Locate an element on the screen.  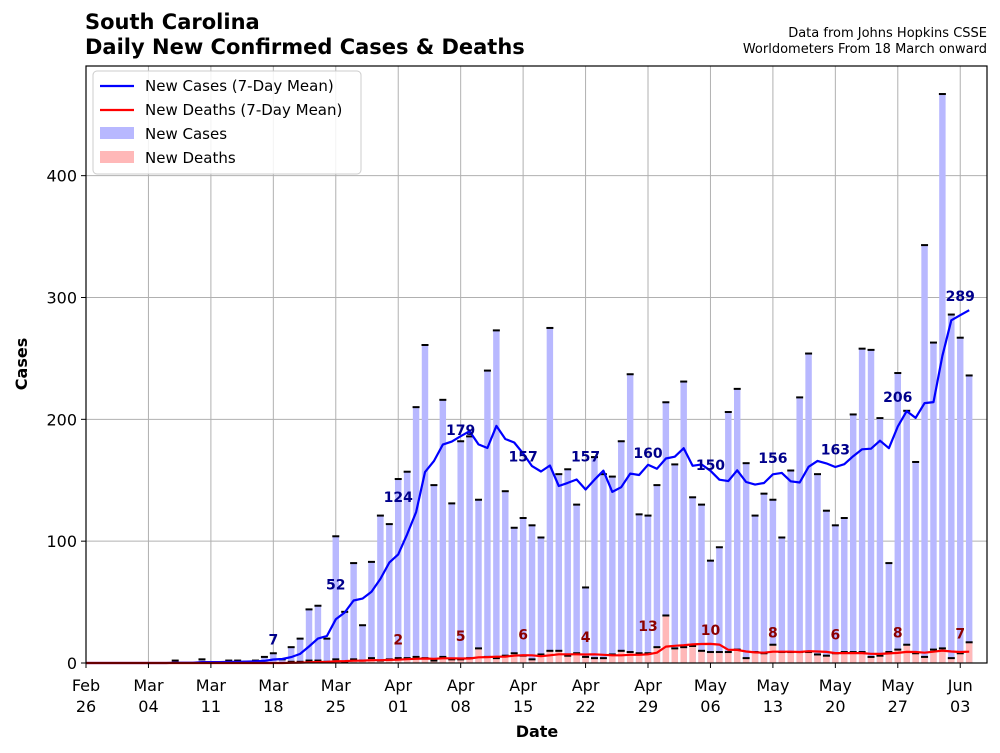
x-tick-label-day: 03 is located at coordinates (960, 706).